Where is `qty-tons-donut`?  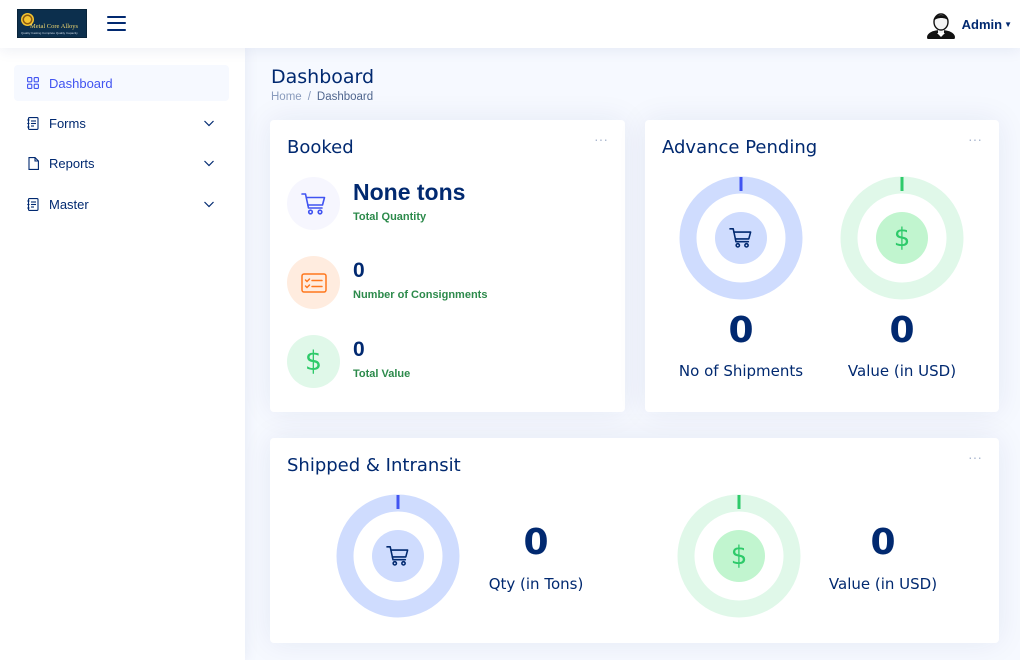
qty-tons-donut is located at coordinates (398, 556).